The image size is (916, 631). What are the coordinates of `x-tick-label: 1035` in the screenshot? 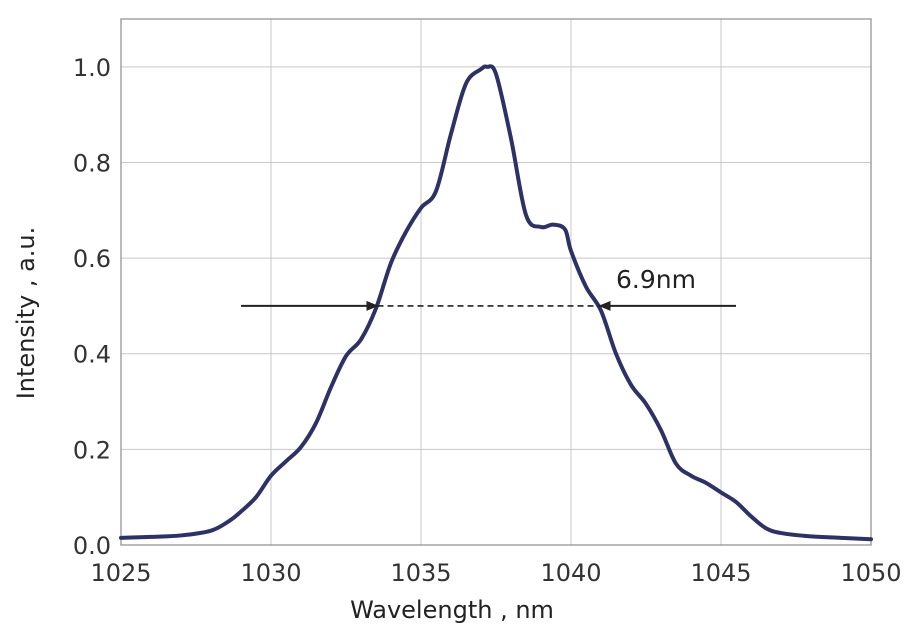 It's located at (420, 573).